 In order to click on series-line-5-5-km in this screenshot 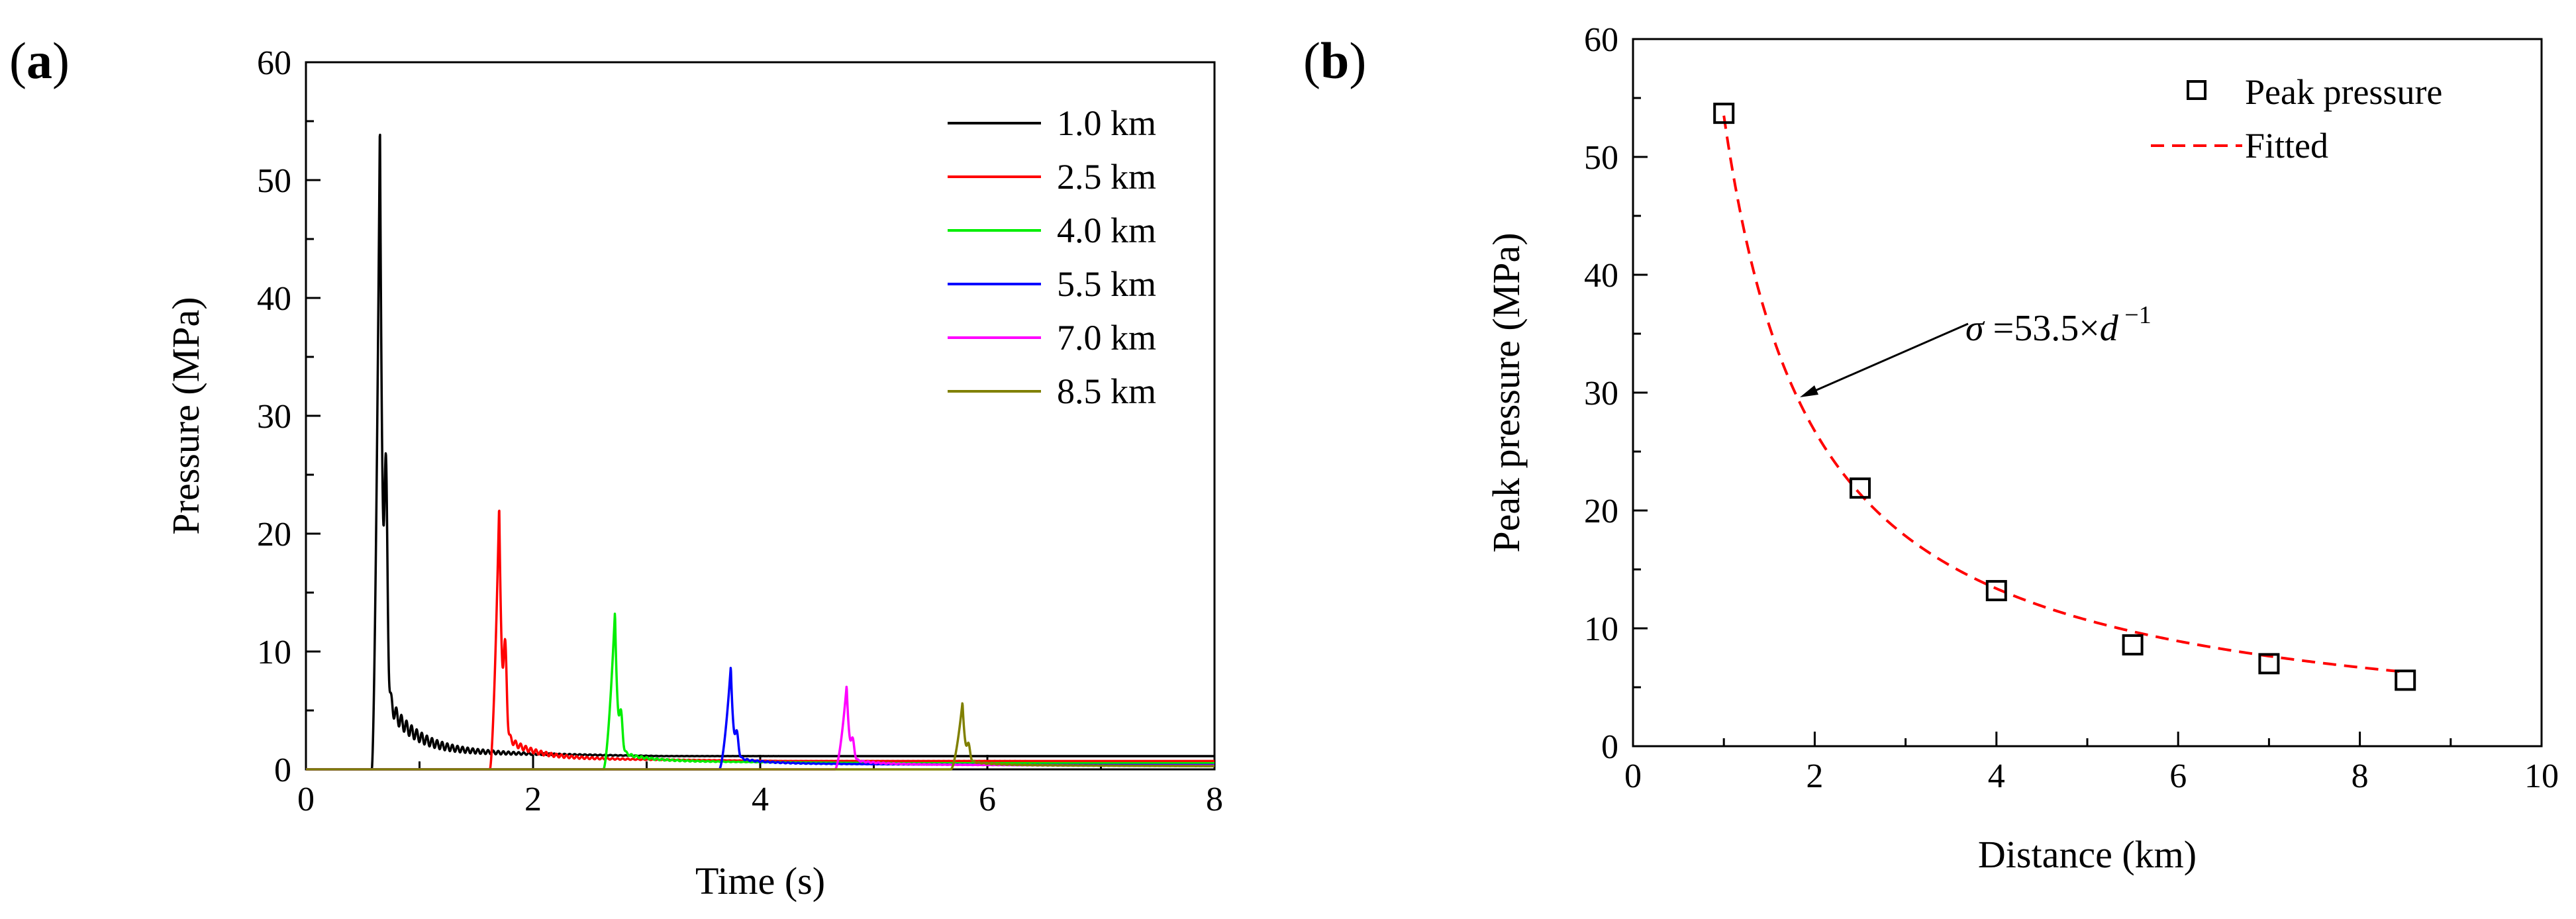, I will do `click(760, 719)`.